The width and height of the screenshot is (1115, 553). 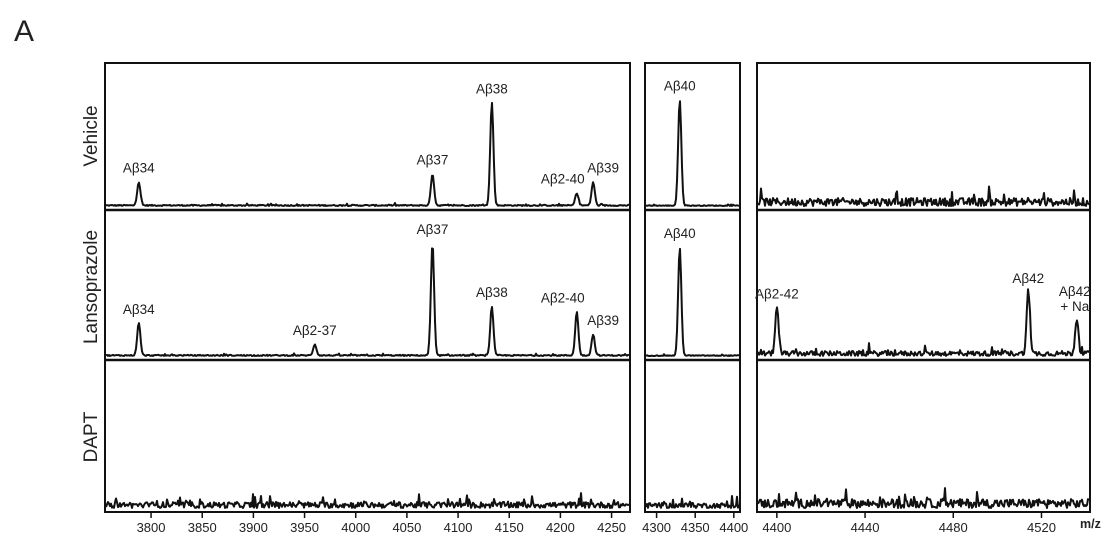 What do you see at coordinates (603, 320) in the screenshot?
I see `peak-label-lansoprazole-5: Aβ39` at bounding box center [603, 320].